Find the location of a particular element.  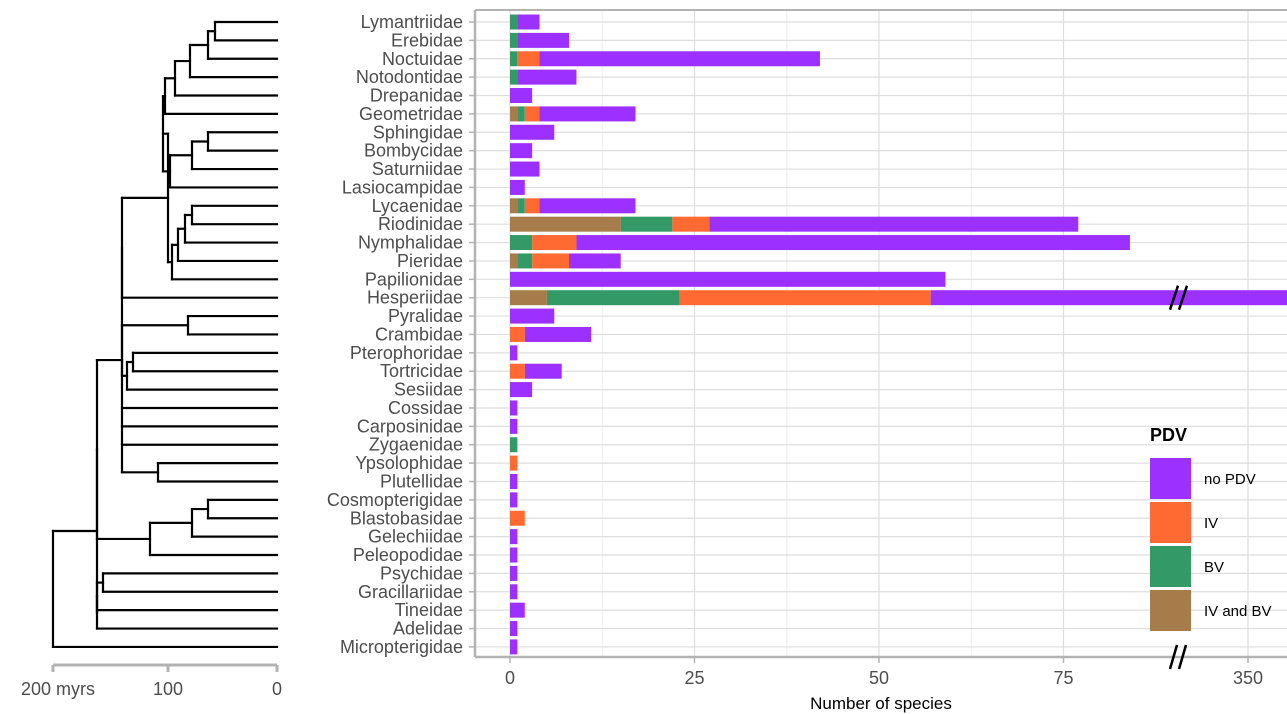

family-label: Notodontidae is located at coordinates (409, 77).